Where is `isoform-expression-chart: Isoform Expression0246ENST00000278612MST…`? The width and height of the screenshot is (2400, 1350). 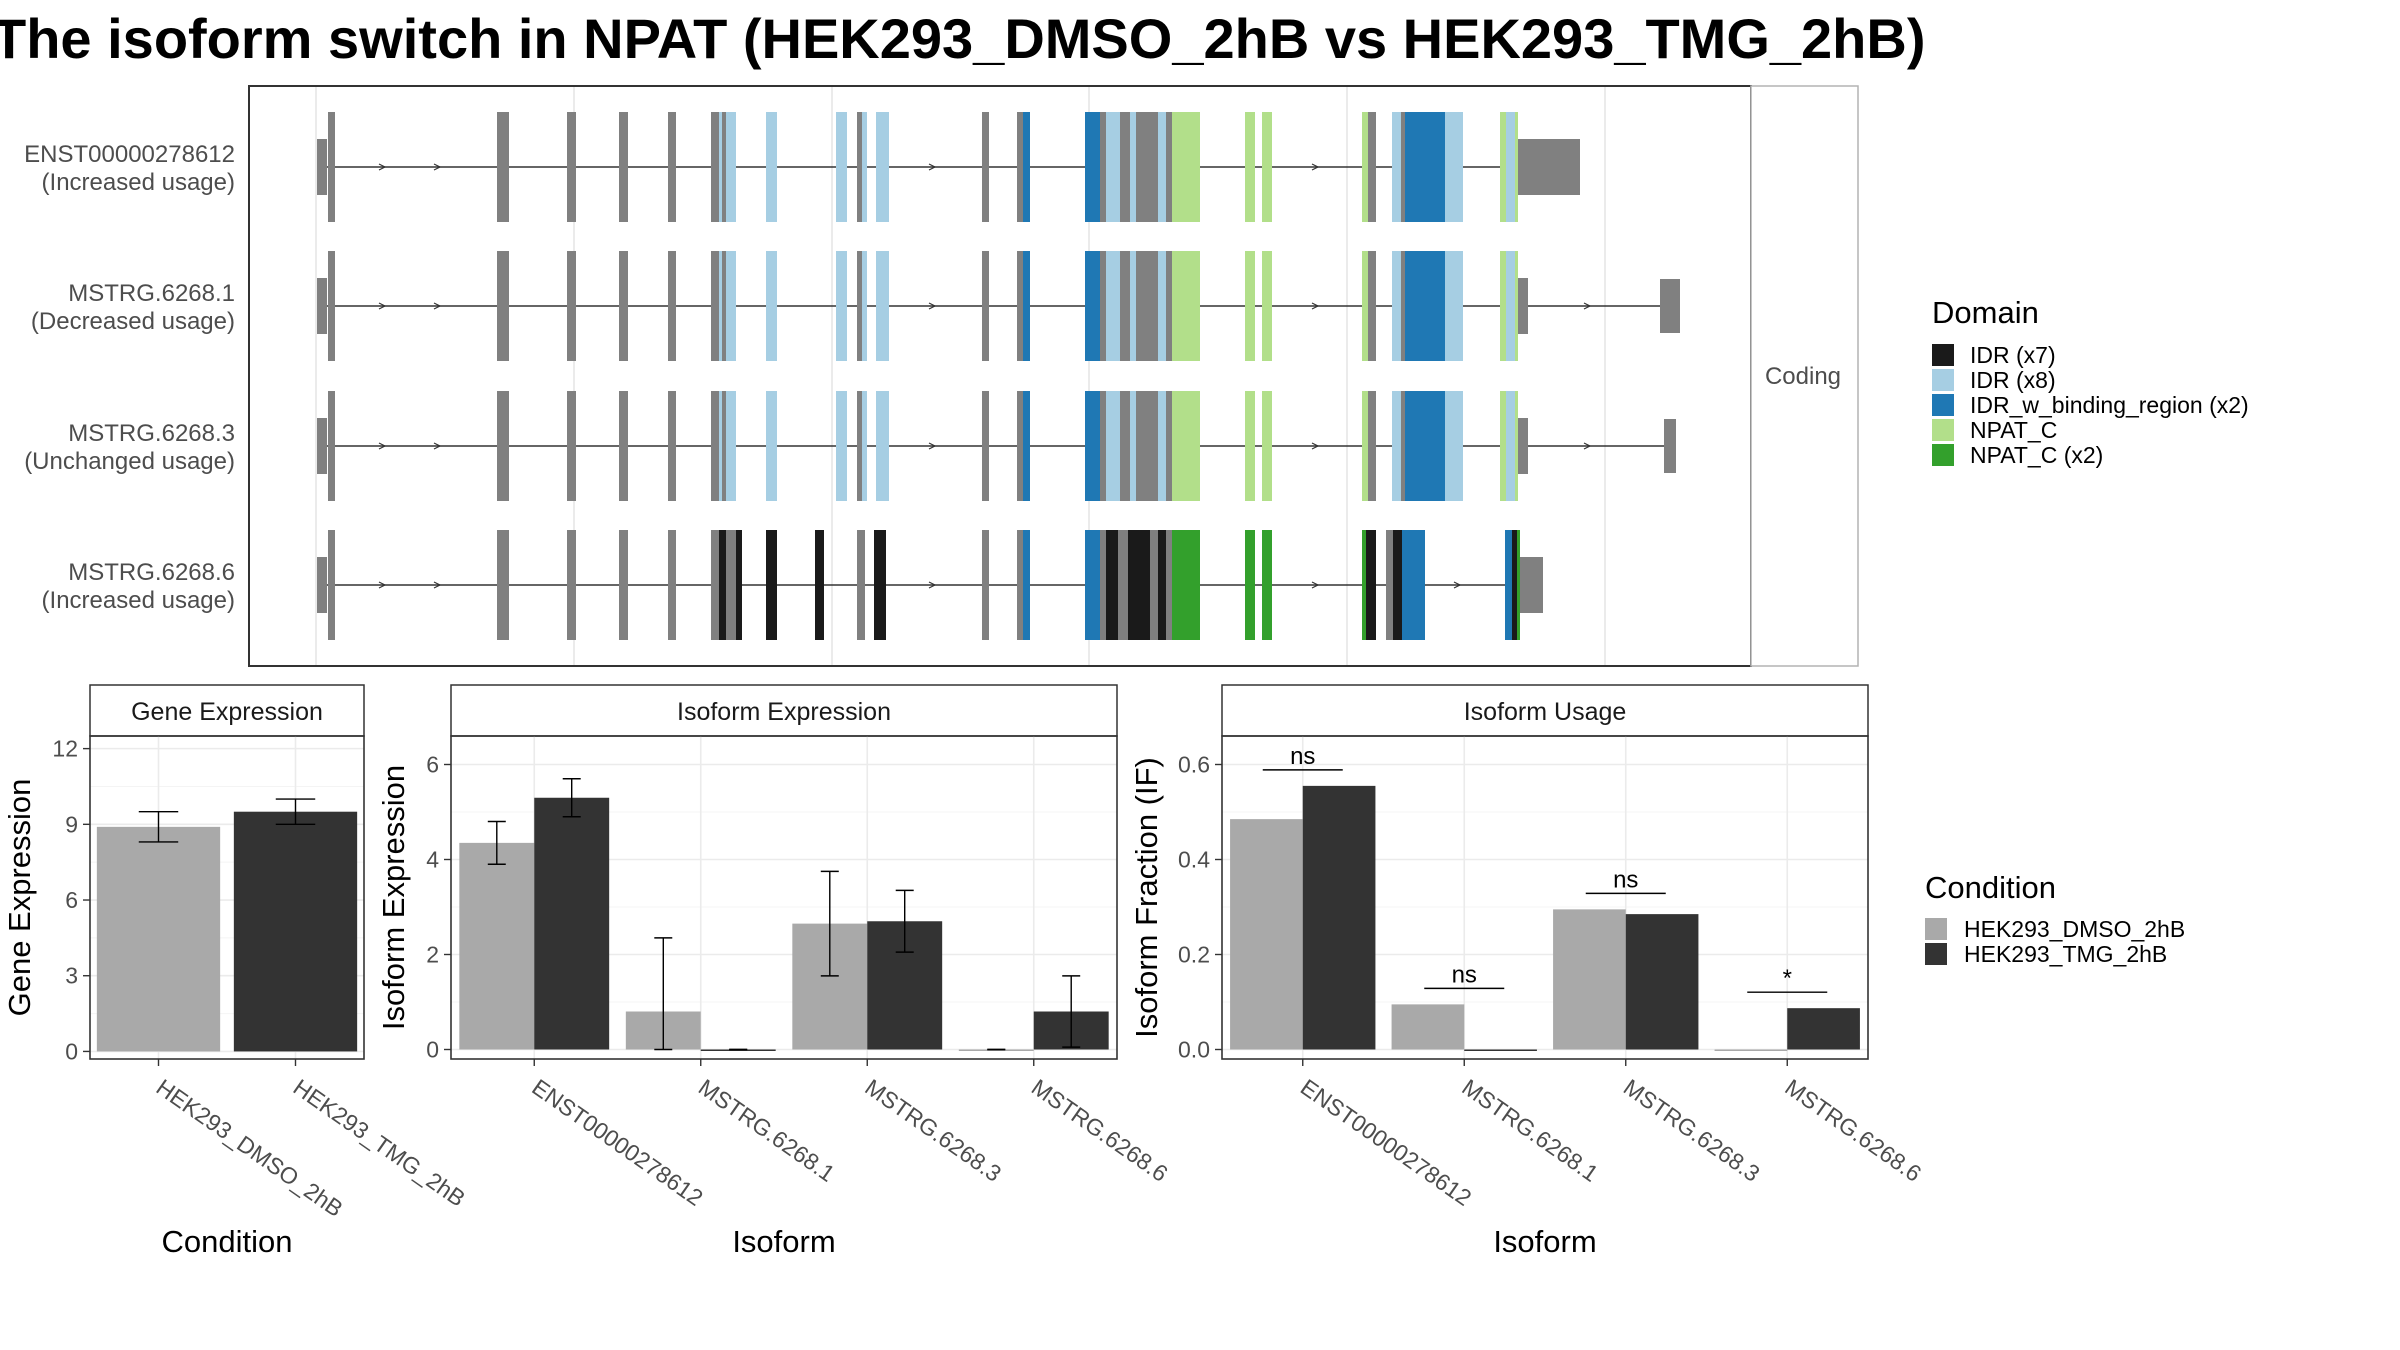
isoform-expression-chart: Isoform Expression0246ENST00000278612MST… is located at coordinates (774, 971).